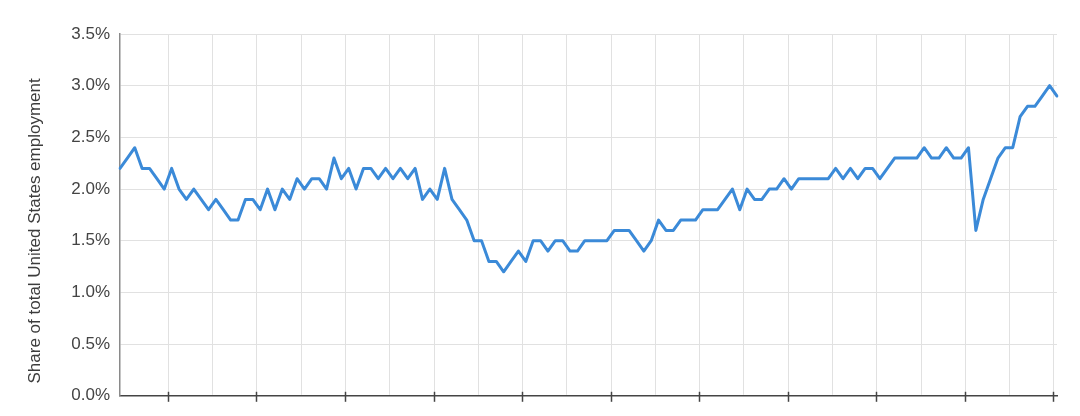  What do you see at coordinates (90, 343) in the screenshot?
I see `y-tick-label: 0.5%` at bounding box center [90, 343].